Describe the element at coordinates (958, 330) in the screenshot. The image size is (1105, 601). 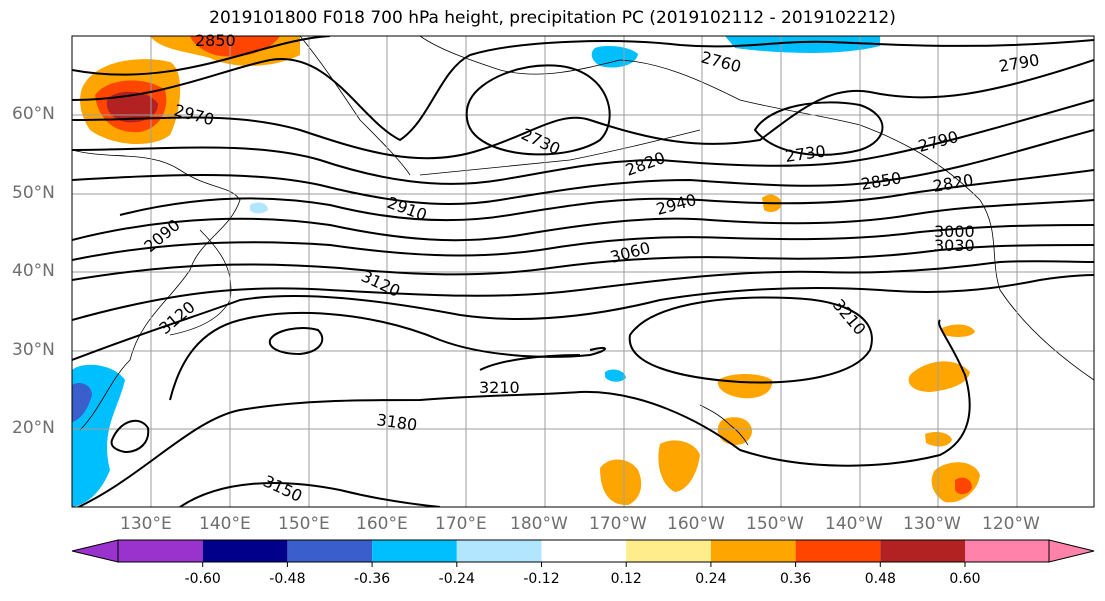
I see `precip-positive-east4` at that location.